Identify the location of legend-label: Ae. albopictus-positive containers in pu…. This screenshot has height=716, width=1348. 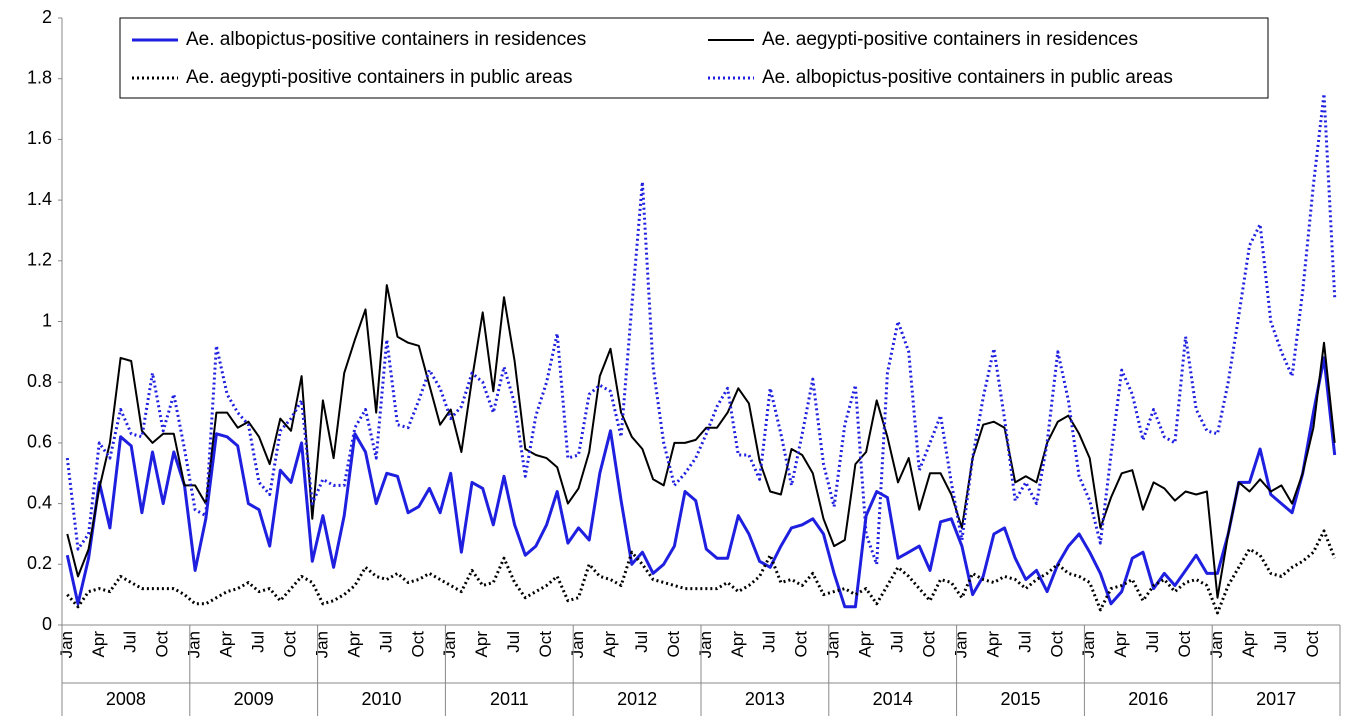
(967, 77).